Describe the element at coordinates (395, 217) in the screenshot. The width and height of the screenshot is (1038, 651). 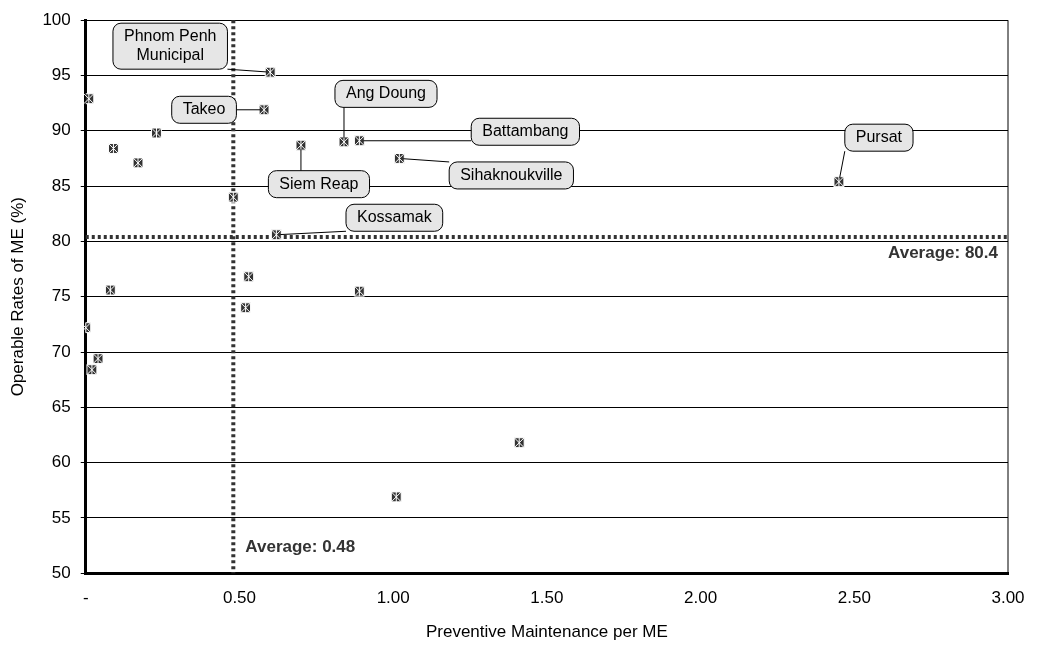
I see `annotation: Kossamak` at that location.